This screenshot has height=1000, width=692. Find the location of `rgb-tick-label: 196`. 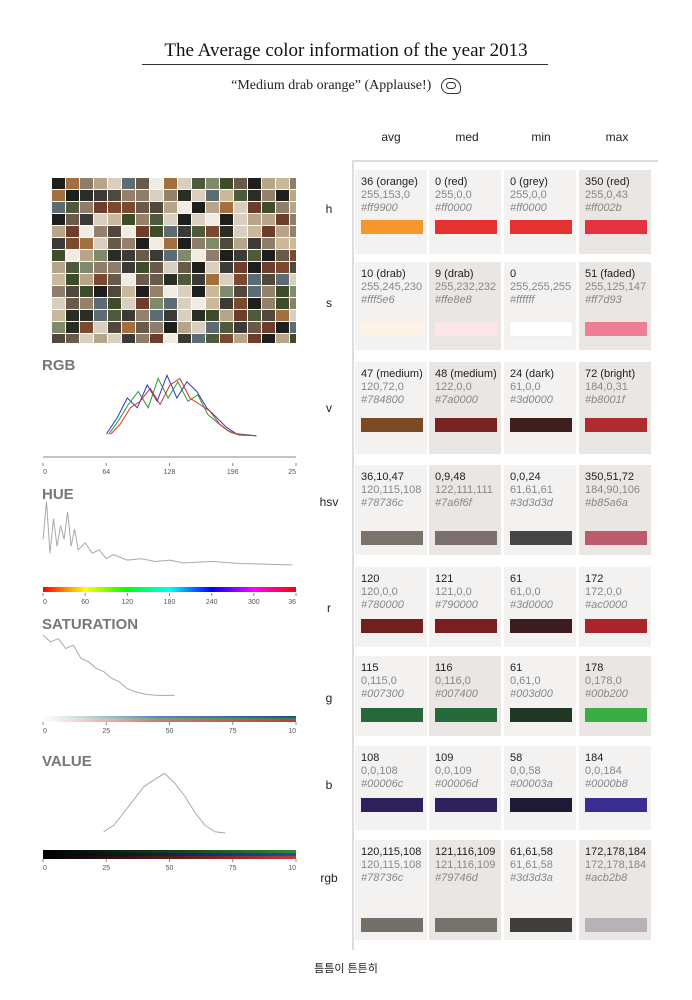

rgb-tick-label: 196 is located at coordinates (233, 472).